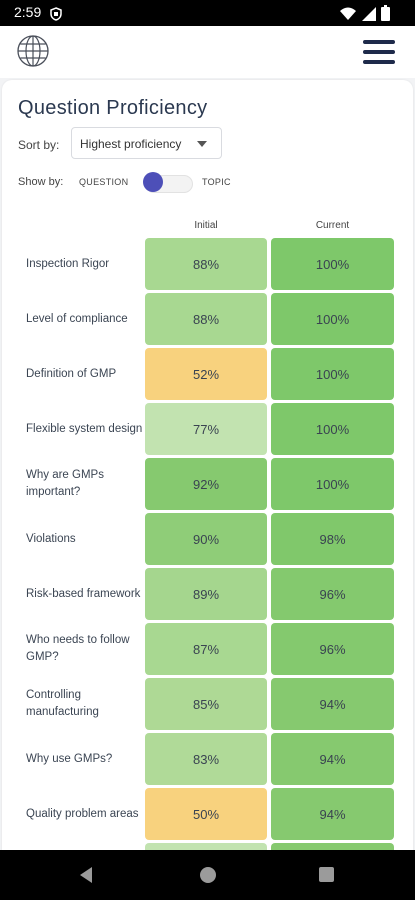 The width and height of the screenshot is (415, 900). What do you see at coordinates (41, 182) in the screenshot?
I see `show-by-label: Show by:` at bounding box center [41, 182].